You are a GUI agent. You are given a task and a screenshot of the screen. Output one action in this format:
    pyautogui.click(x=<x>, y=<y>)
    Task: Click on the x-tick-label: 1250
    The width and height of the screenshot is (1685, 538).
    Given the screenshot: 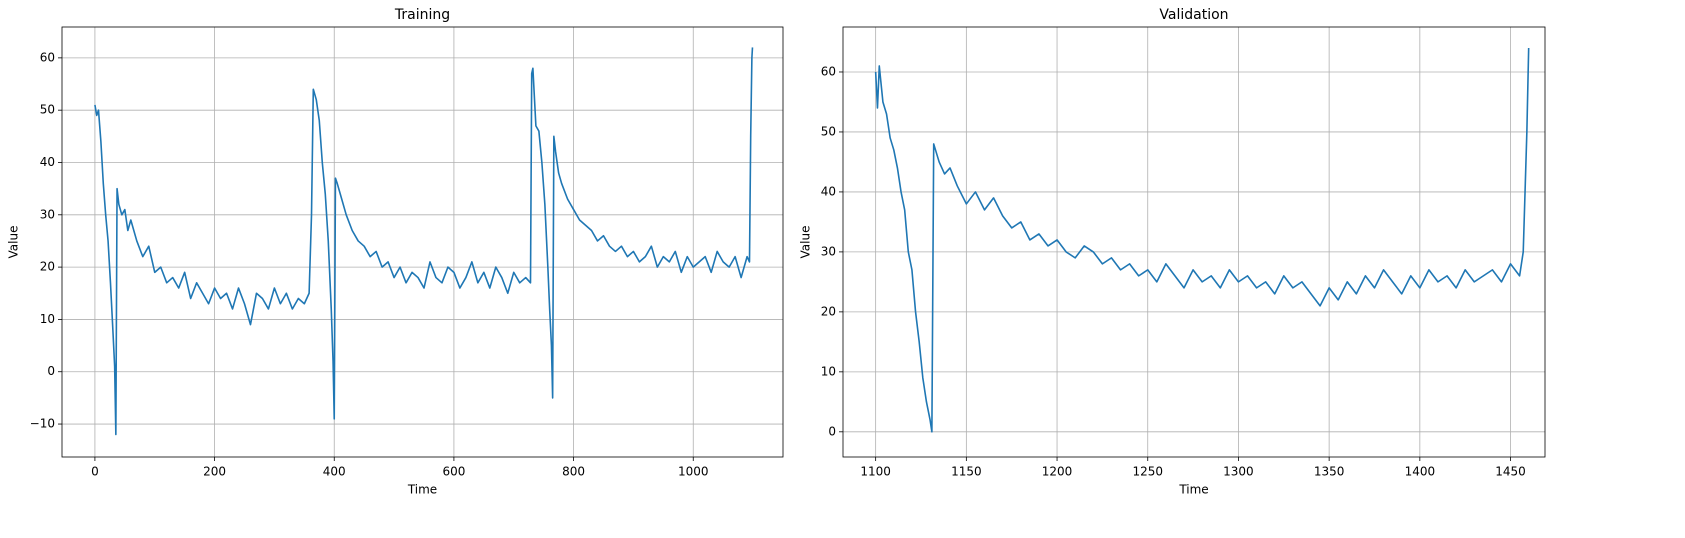 What is the action you would take?
    pyautogui.click(x=1147, y=472)
    